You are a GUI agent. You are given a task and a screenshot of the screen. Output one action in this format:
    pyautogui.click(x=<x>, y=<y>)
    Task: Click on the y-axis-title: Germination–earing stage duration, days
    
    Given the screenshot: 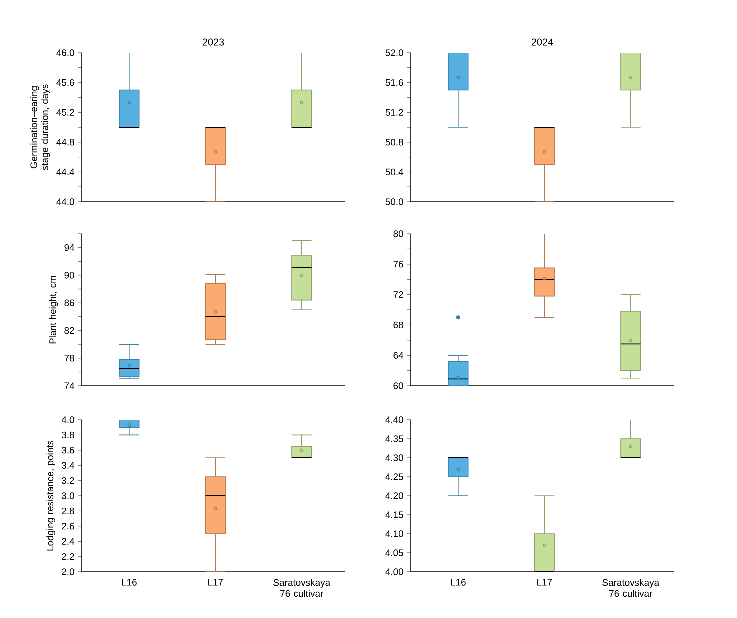 What is the action you would take?
    pyautogui.click(x=40, y=127)
    